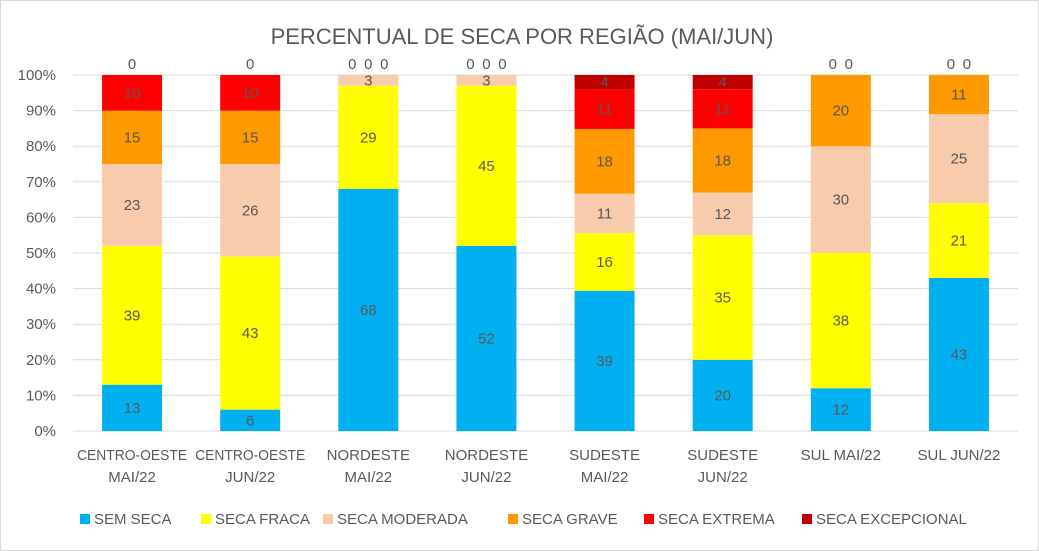 Image resolution: width=1039 pixels, height=551 pixels. I want to click on y-tick-label: 20%, so click(41, 360).